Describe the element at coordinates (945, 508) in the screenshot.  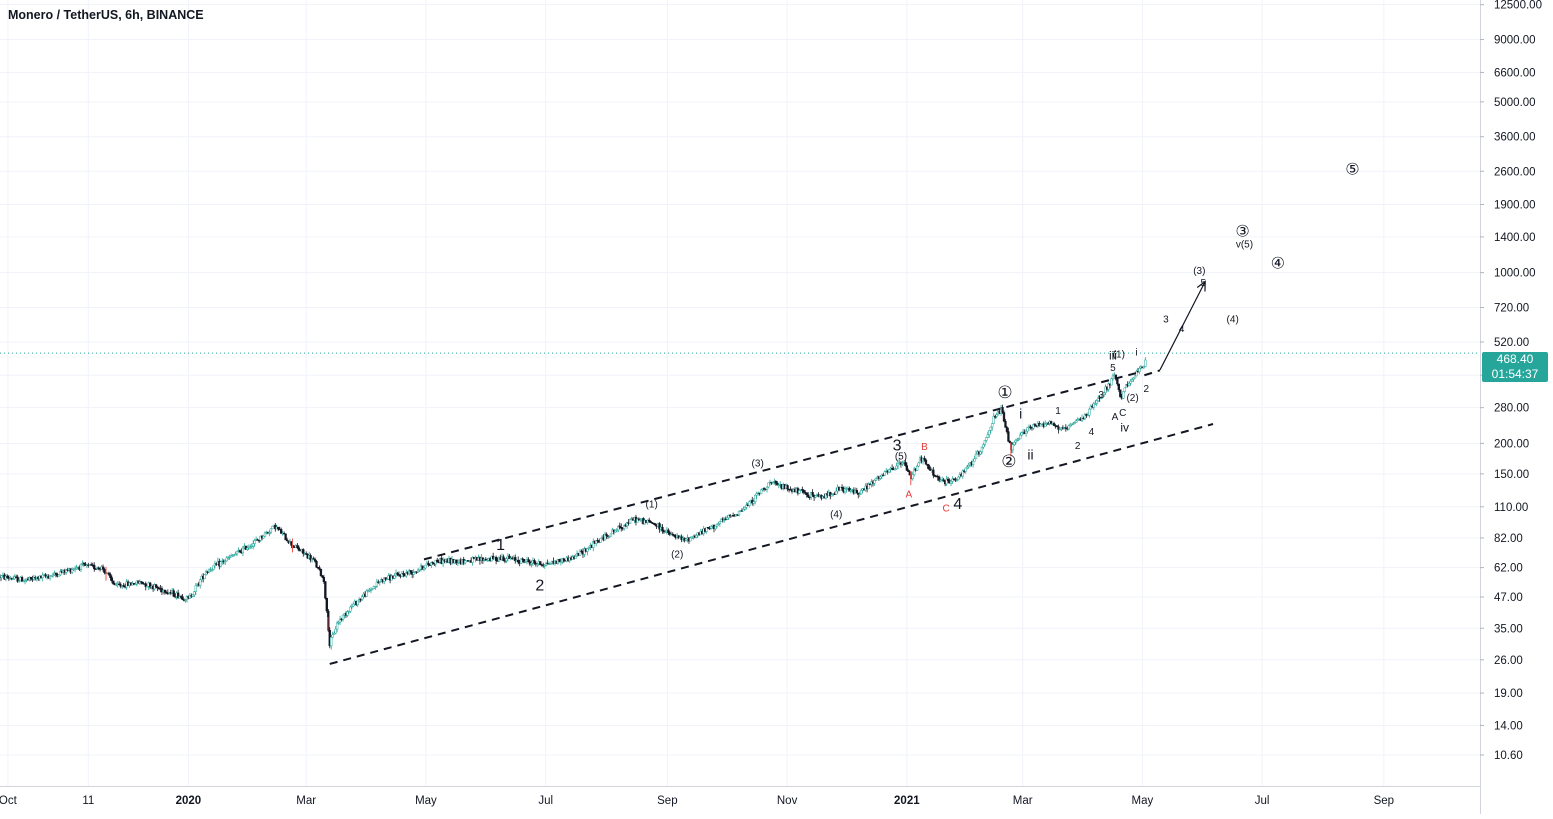
I see `wave-label: C` at that location.